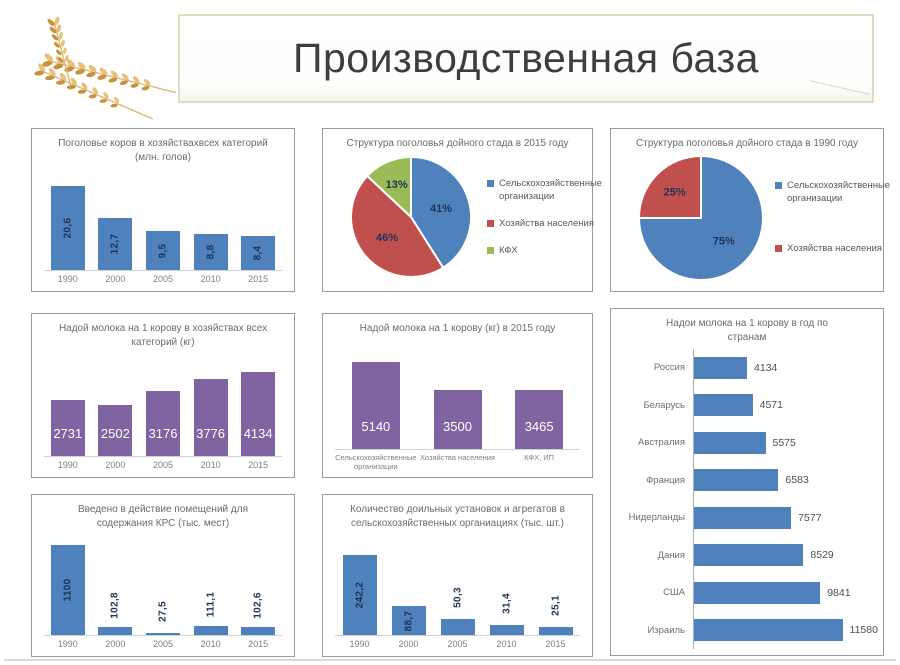  What do you see at coordinates (724, 242) in the screenshot?
I see `pie-percent-label: 75%` at bounding box center [724, 242].